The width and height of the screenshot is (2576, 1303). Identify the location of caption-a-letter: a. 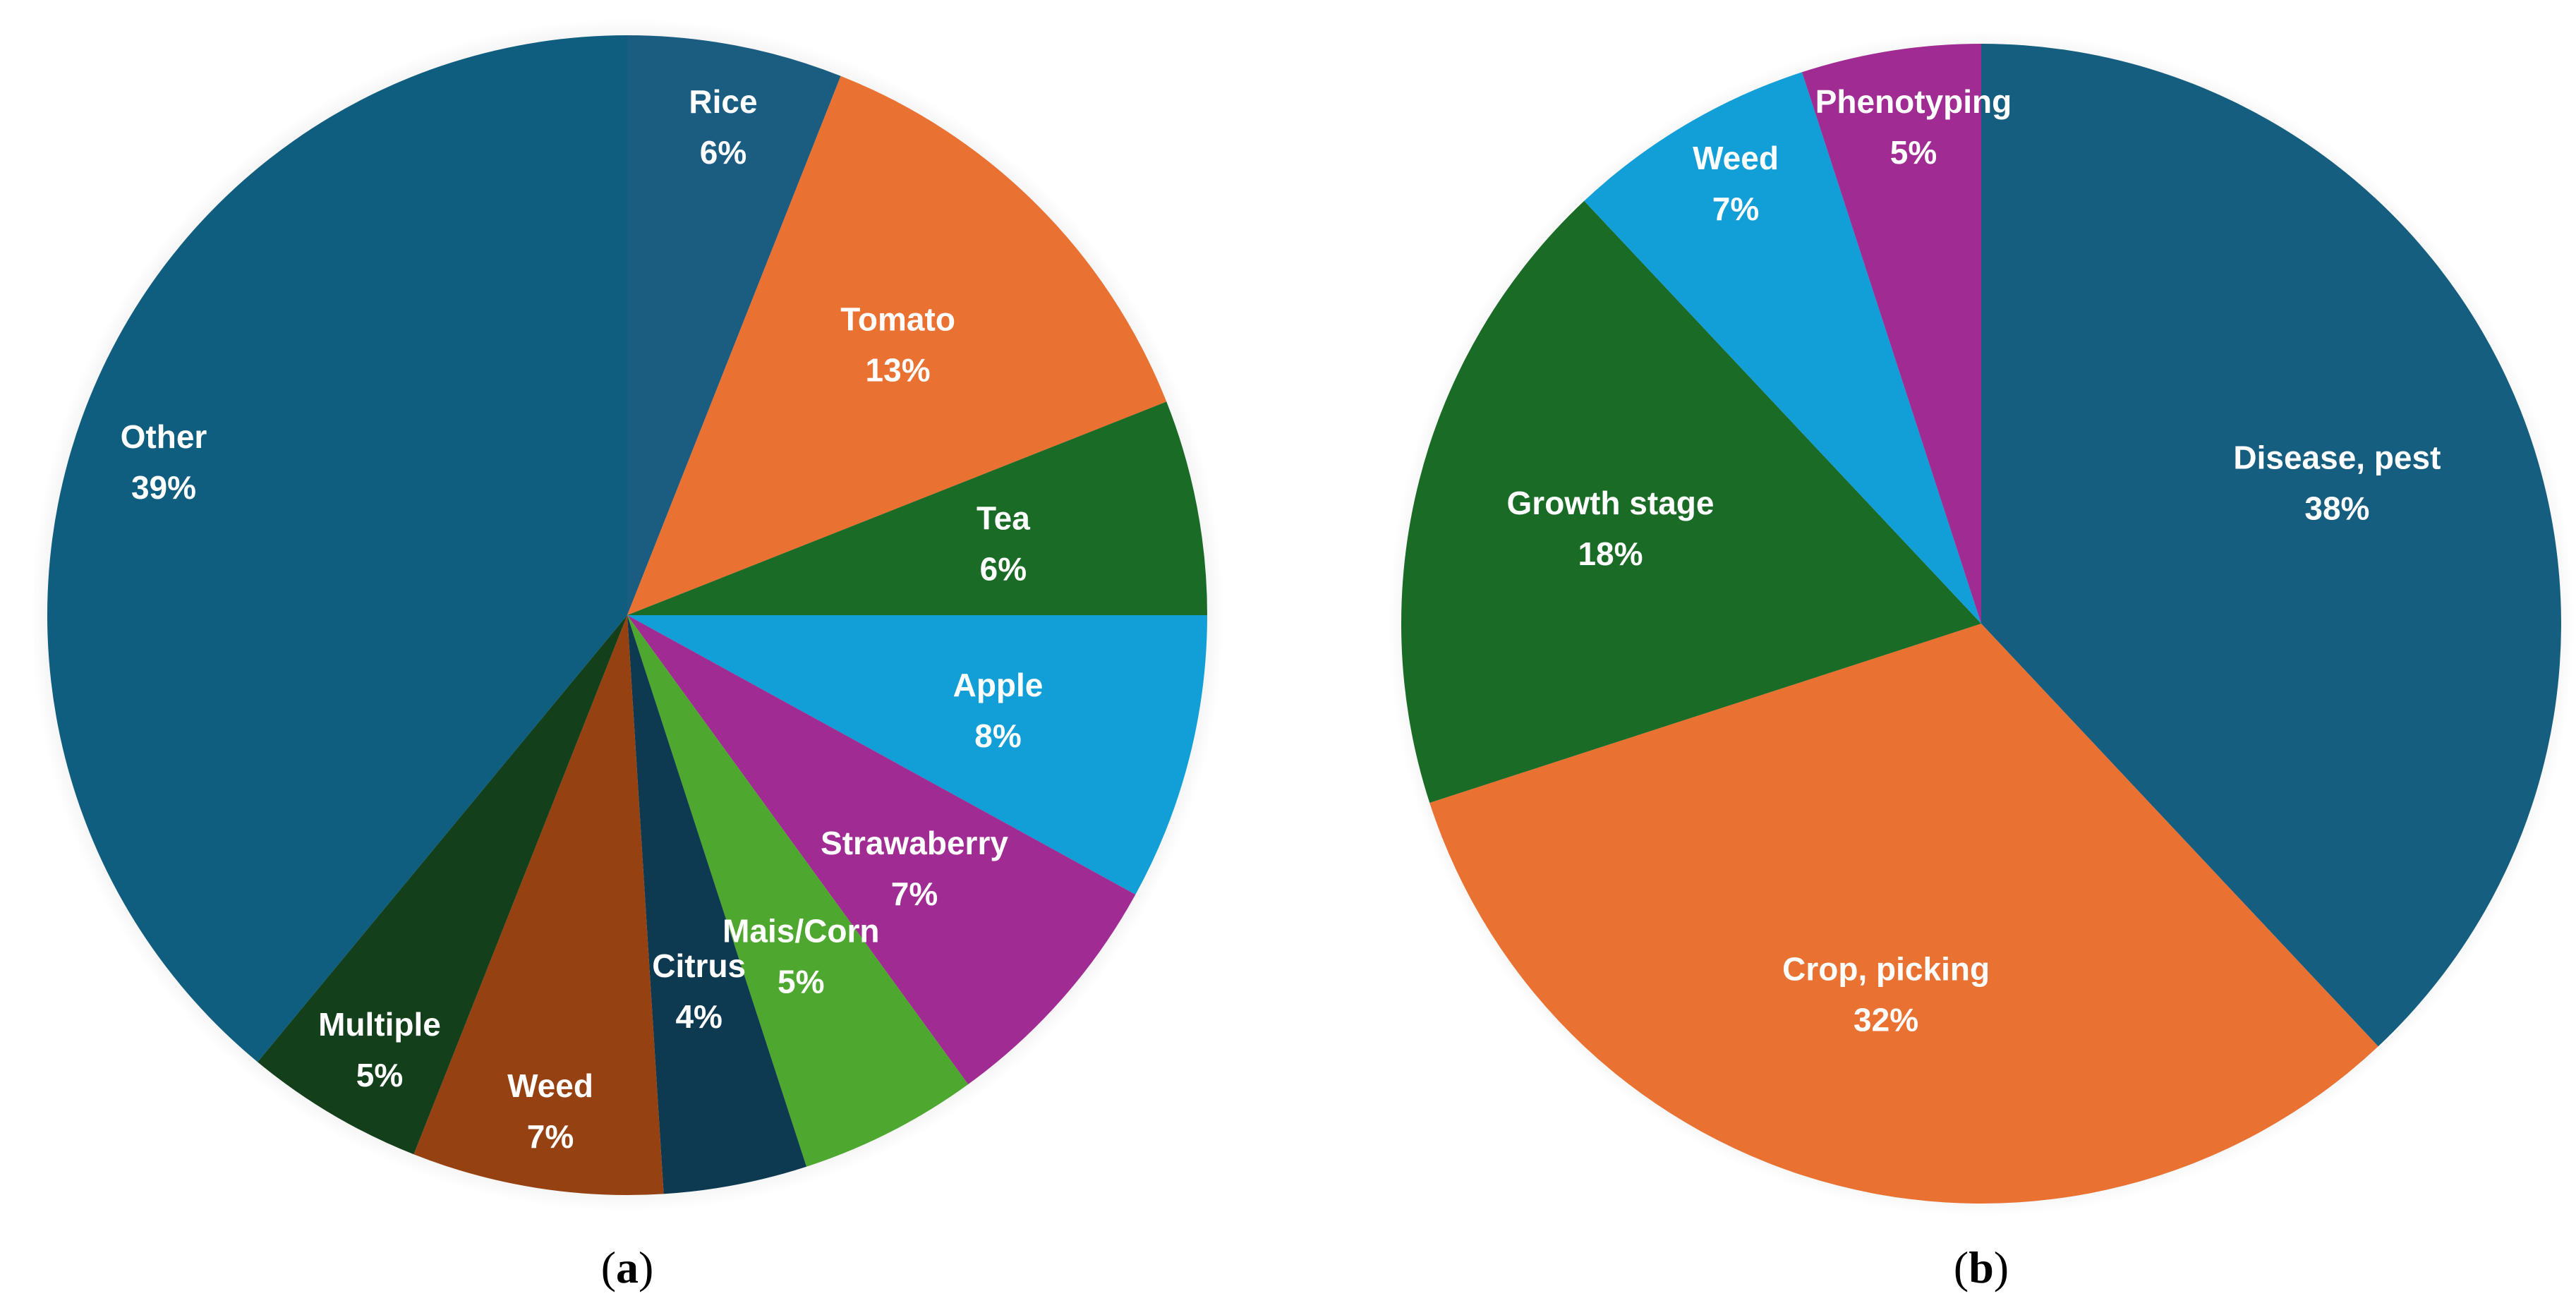
(628, 1267).